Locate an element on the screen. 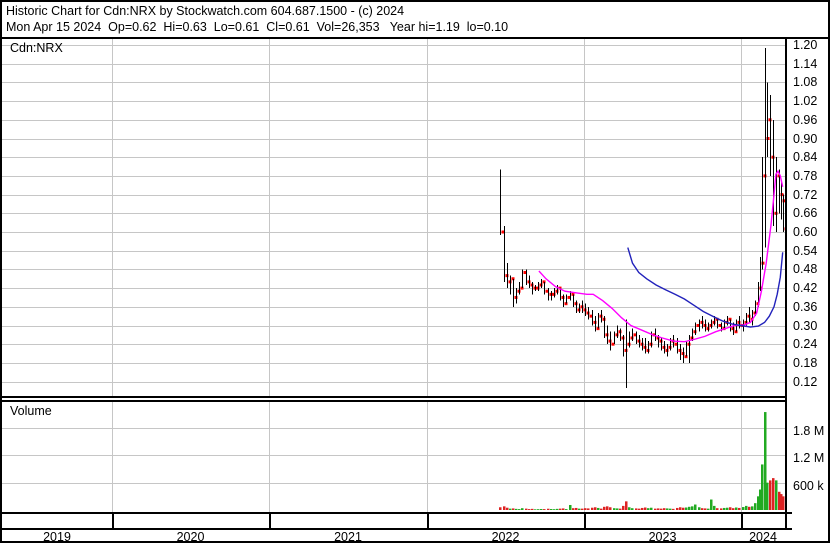 This screenshot has height=543, width=830. price-axis-tick: 0.96 is located at coordinates (805, 119).